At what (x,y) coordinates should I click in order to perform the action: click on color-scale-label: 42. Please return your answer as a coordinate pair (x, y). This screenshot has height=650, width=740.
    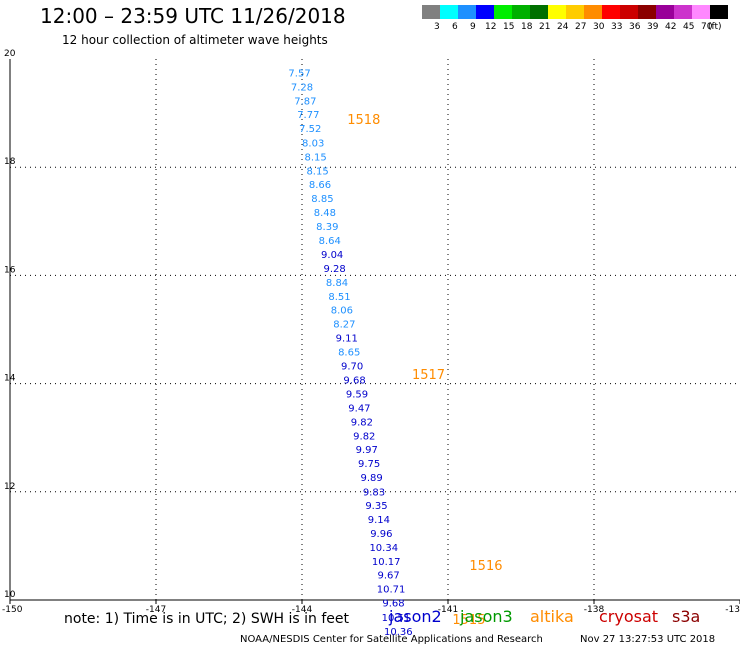
    Looking at the image, I should click on (671, 27).